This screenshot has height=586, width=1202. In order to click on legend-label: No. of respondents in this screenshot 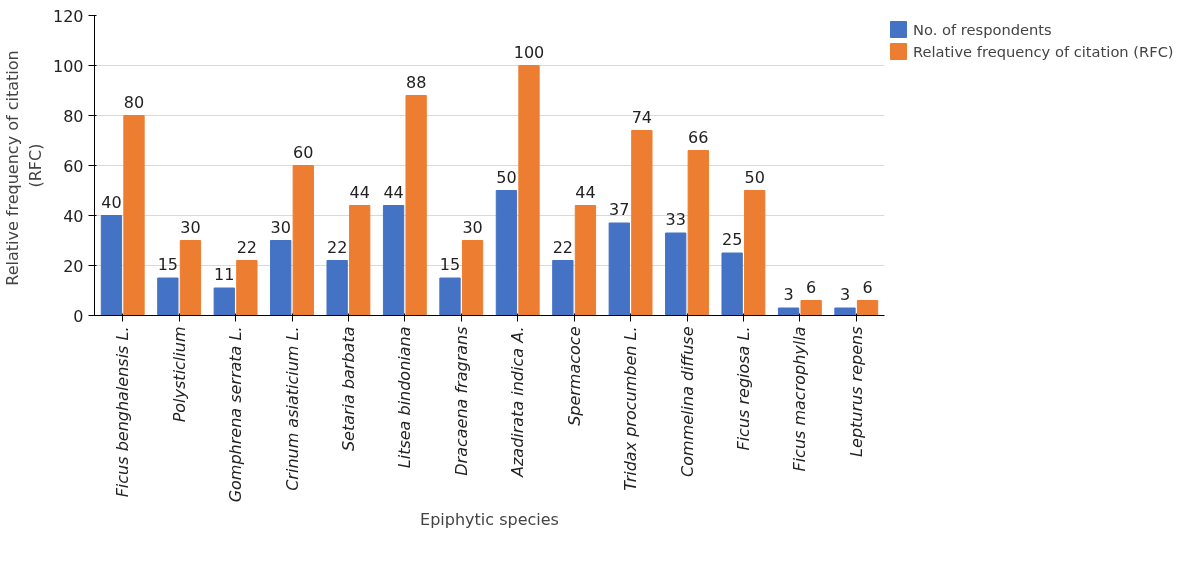, I will do `click(982, 29)`.